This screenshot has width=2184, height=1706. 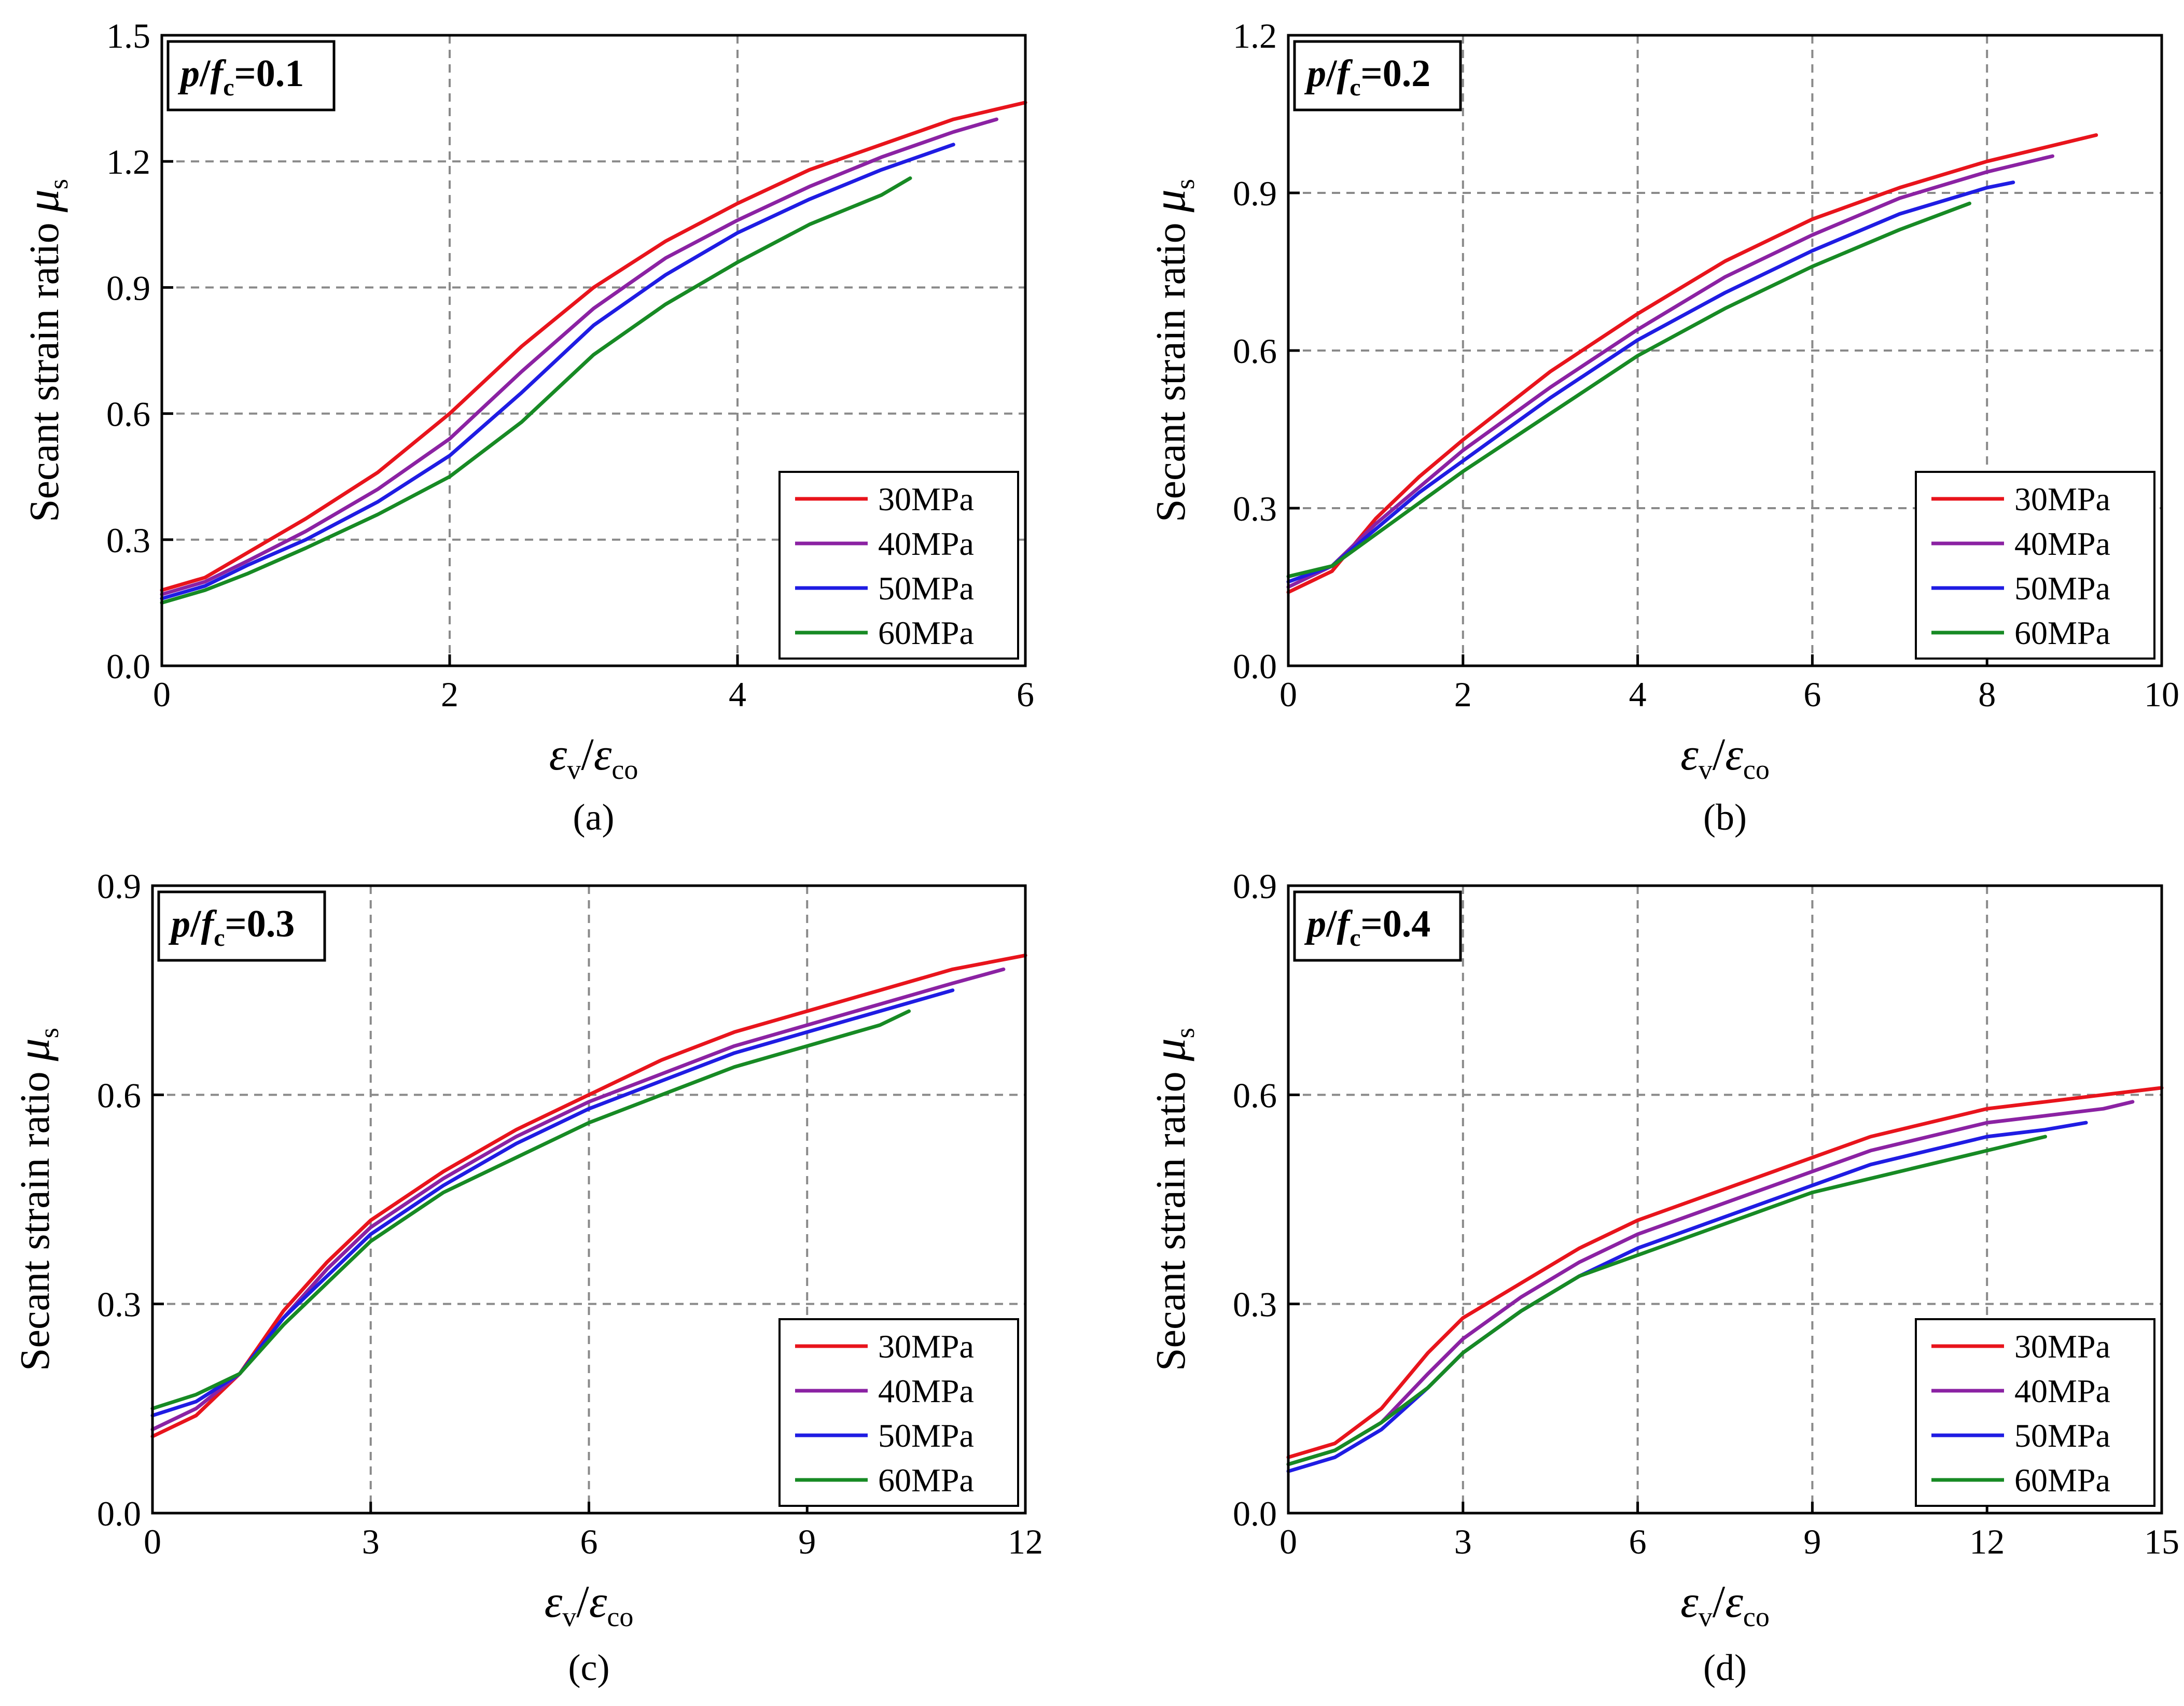 What do you see at coordinates (594, 817) in the screenshot?
I see `panel-caption: (a)` at bounding box center [594, 817].